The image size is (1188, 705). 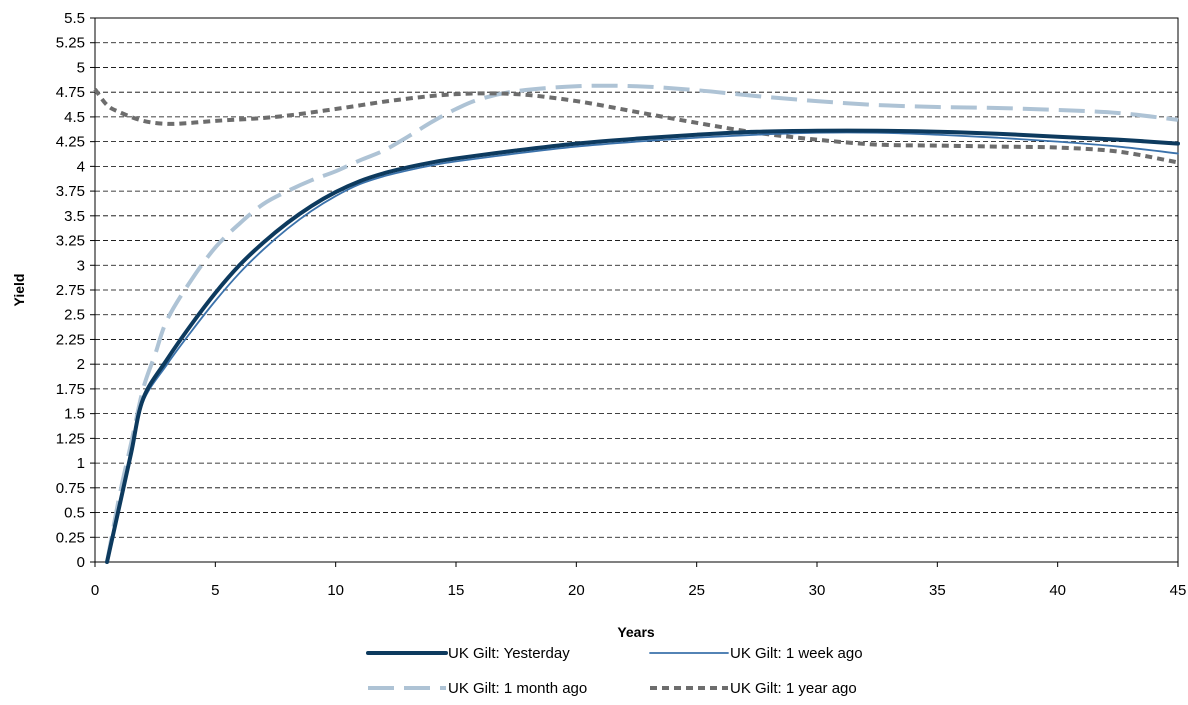 I want to click on x-tick-label: 0, so click(x=95, y=590).